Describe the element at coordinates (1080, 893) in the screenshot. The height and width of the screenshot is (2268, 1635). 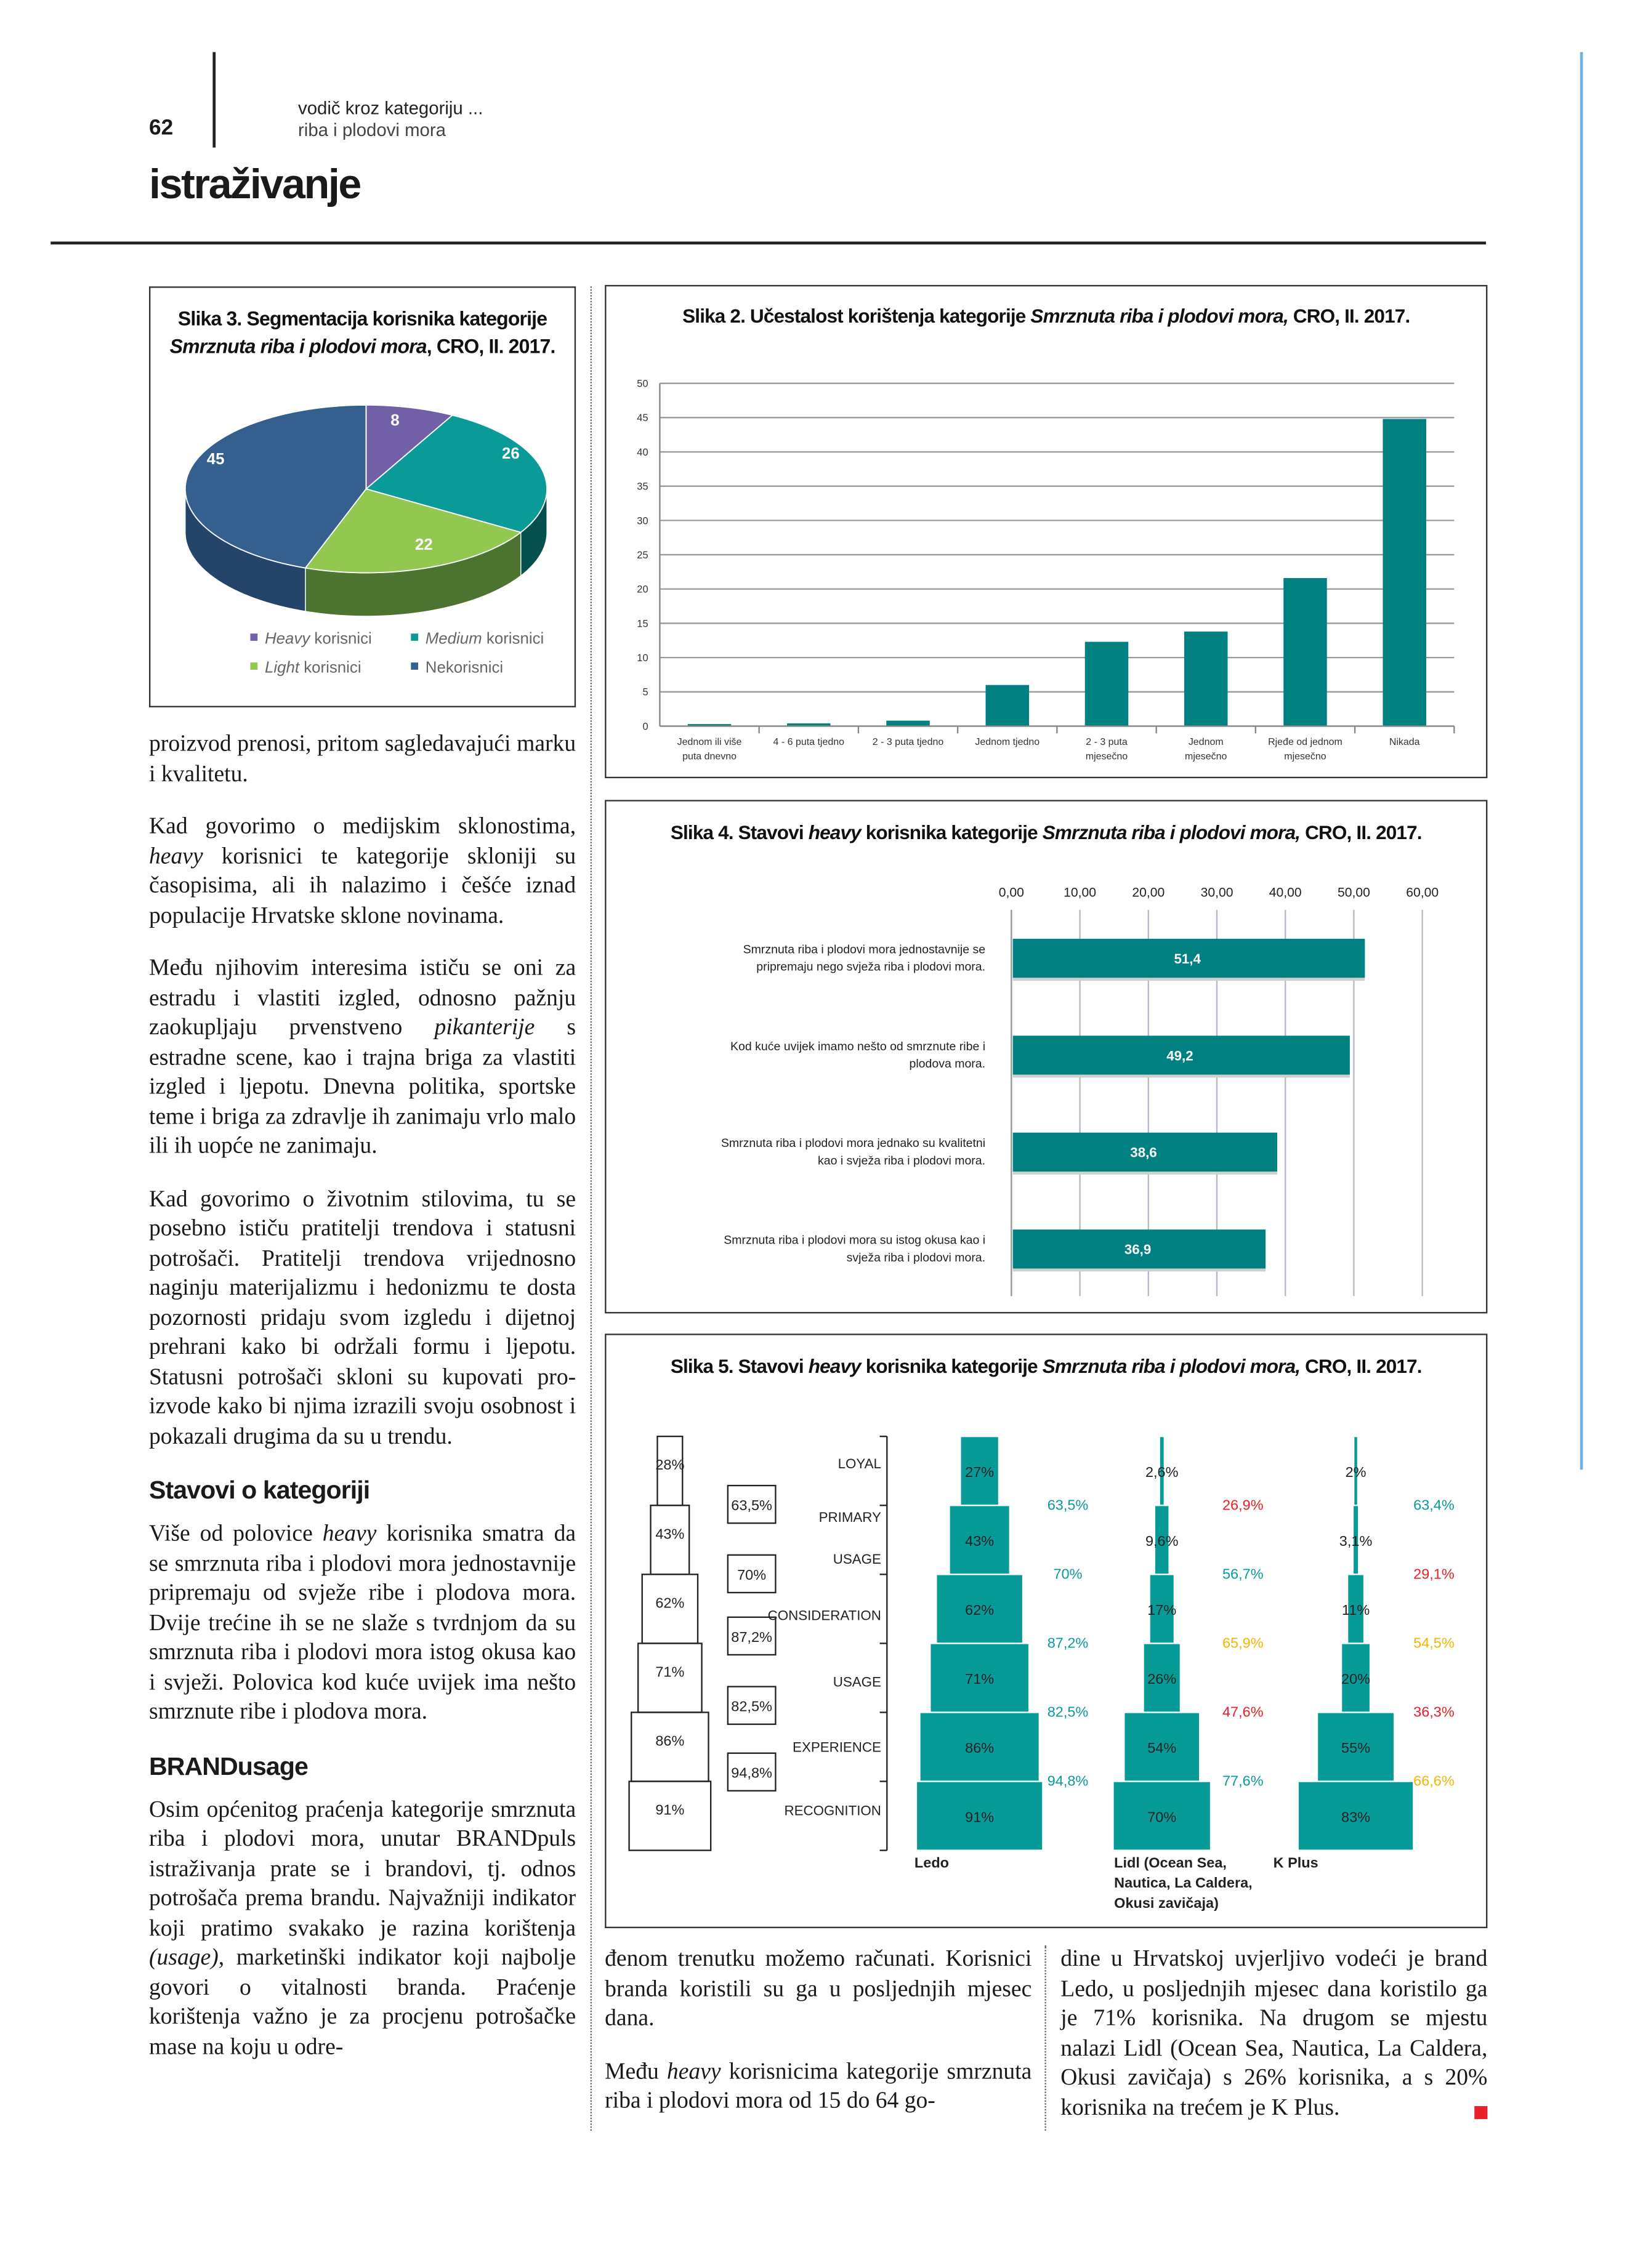
I see `x-tick-label: 10,00` at that location.